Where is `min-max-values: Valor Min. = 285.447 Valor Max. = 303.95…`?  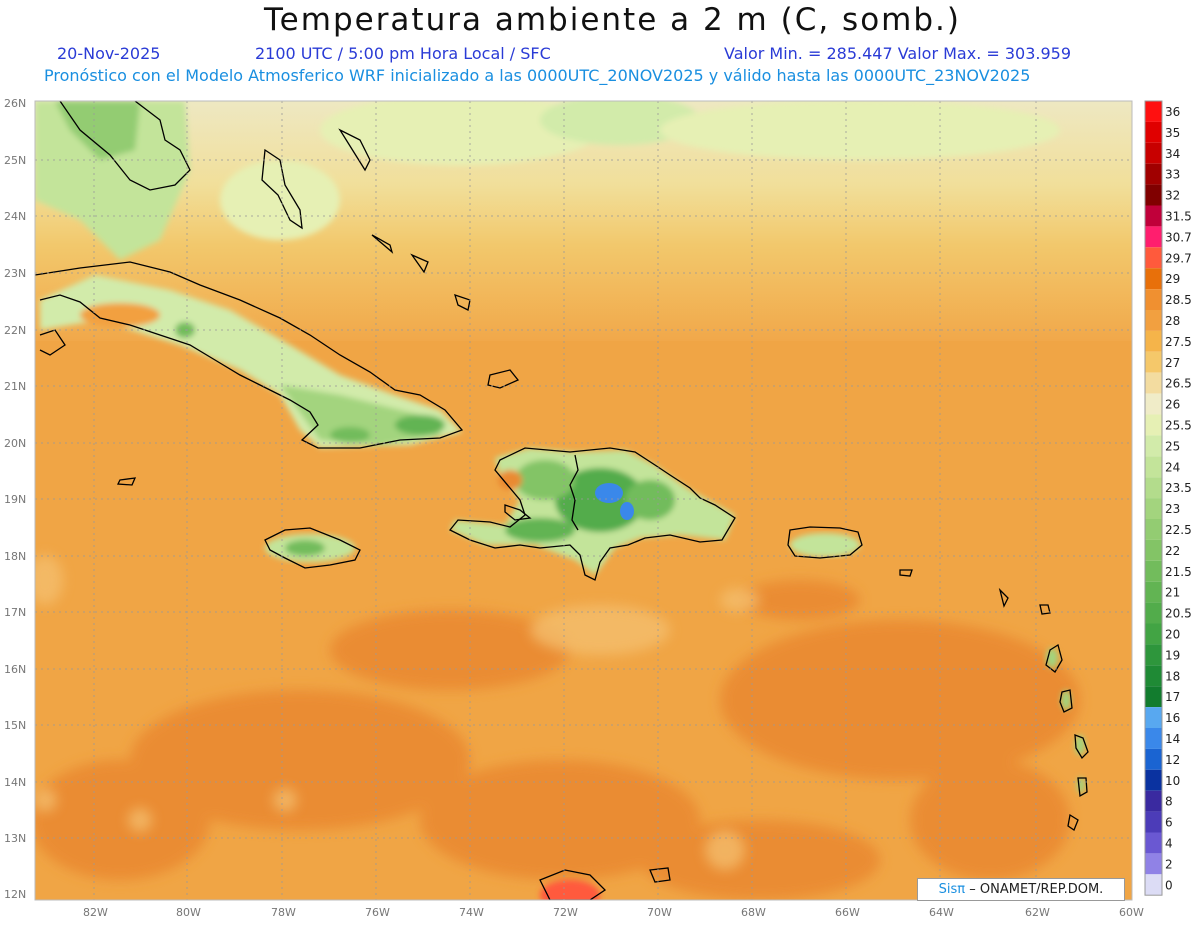
min-max-values: Valor Min. = 285.447 Valor Max. = 303.95… is located at coordinates (898, 53).